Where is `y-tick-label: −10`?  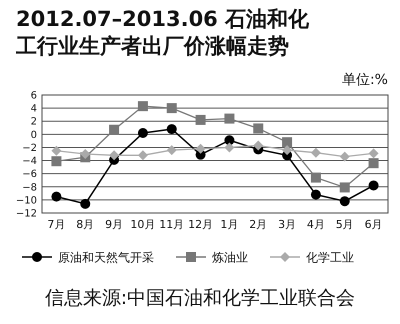
y-tick-label: −10 is located at coordinates (26, 200).